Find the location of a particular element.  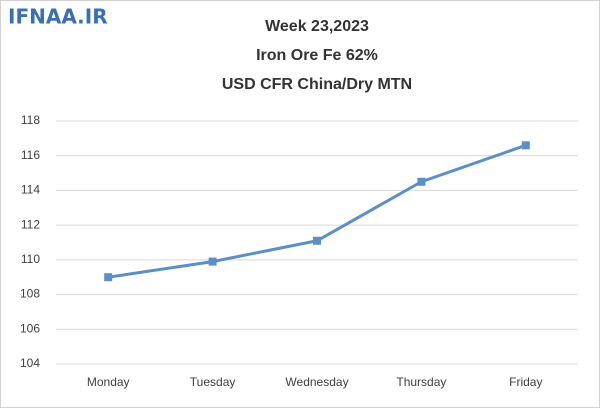

y-tick-label: 114 is located at coordinates (30, 190).